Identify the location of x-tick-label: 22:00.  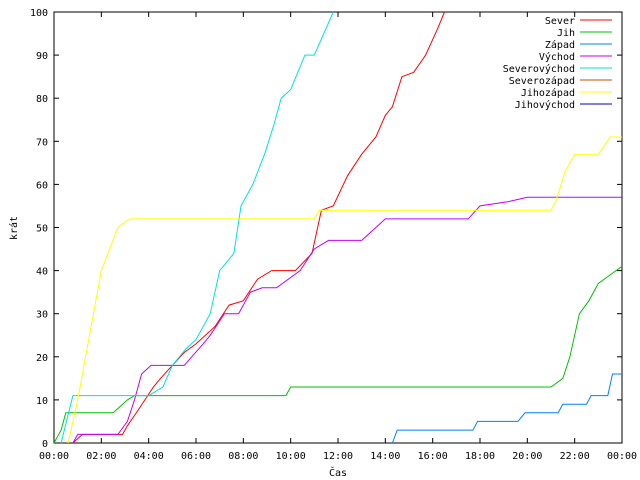
(575, 456).